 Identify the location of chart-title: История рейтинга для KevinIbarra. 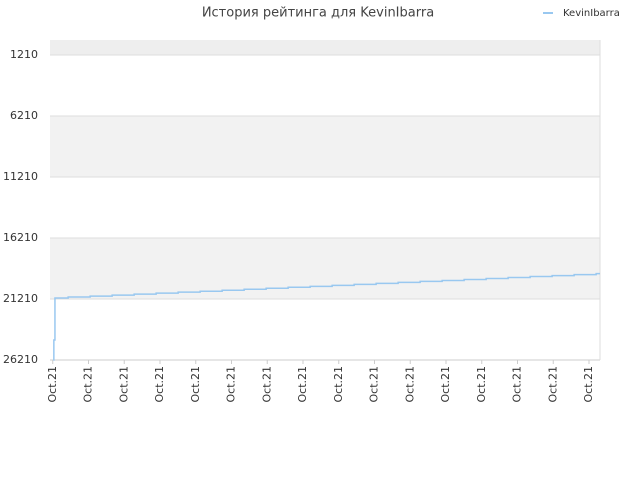
(318, 13).